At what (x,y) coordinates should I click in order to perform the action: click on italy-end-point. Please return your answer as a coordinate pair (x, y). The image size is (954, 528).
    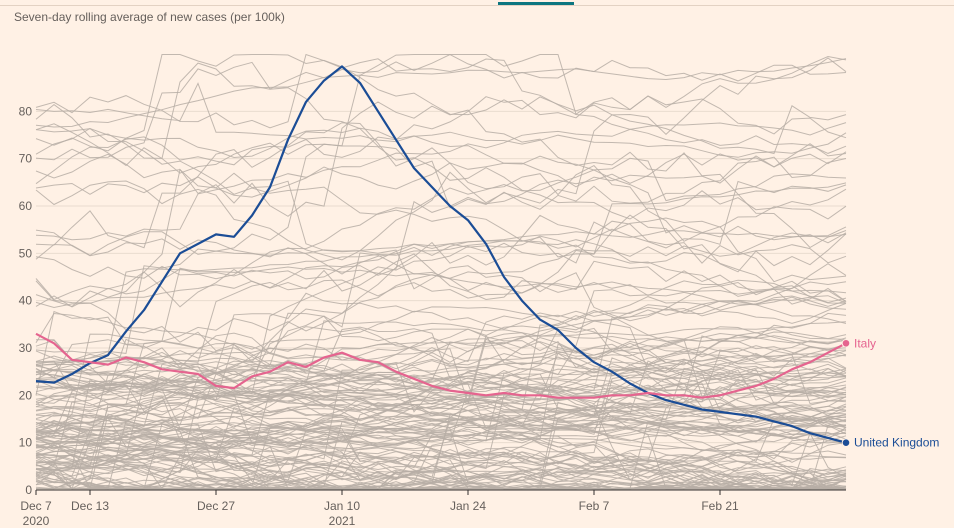
    Looking at the image, I should click on (846, 343).